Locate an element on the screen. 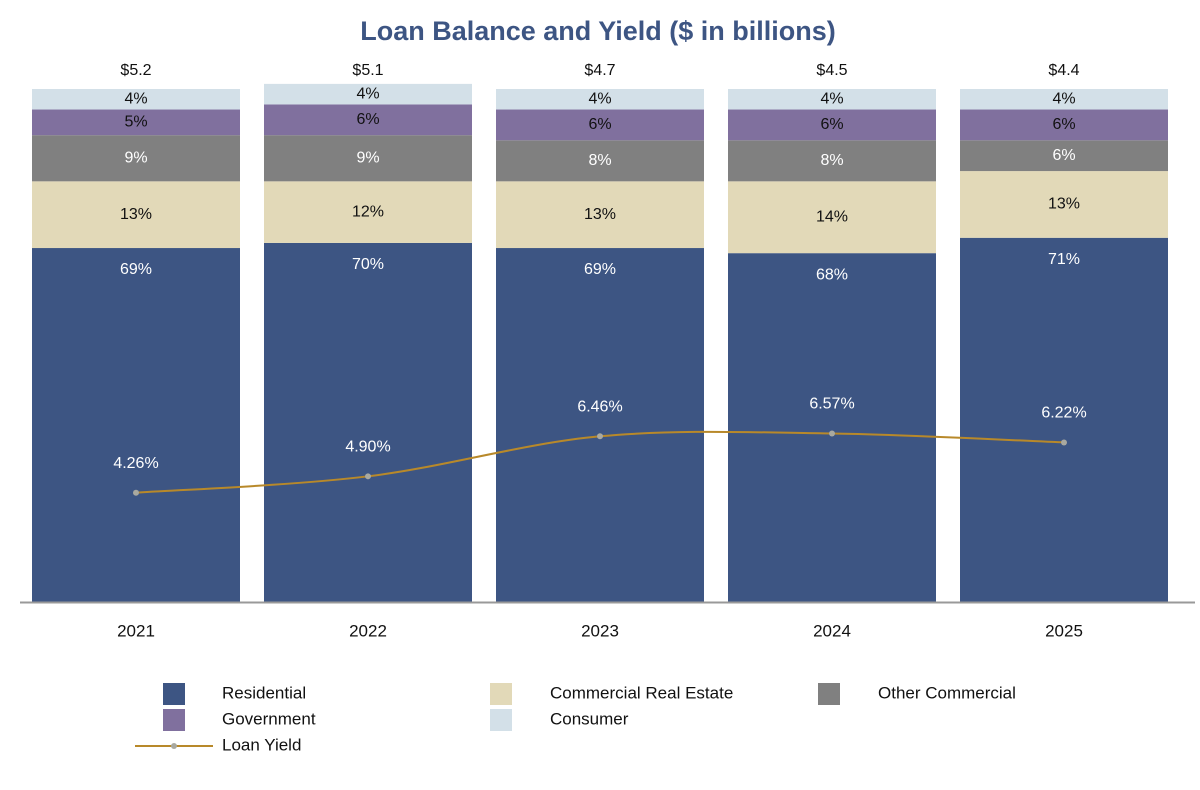 The image size is (1200, 790). x-tick-label: 2021 is located at coordinates (136, 630).